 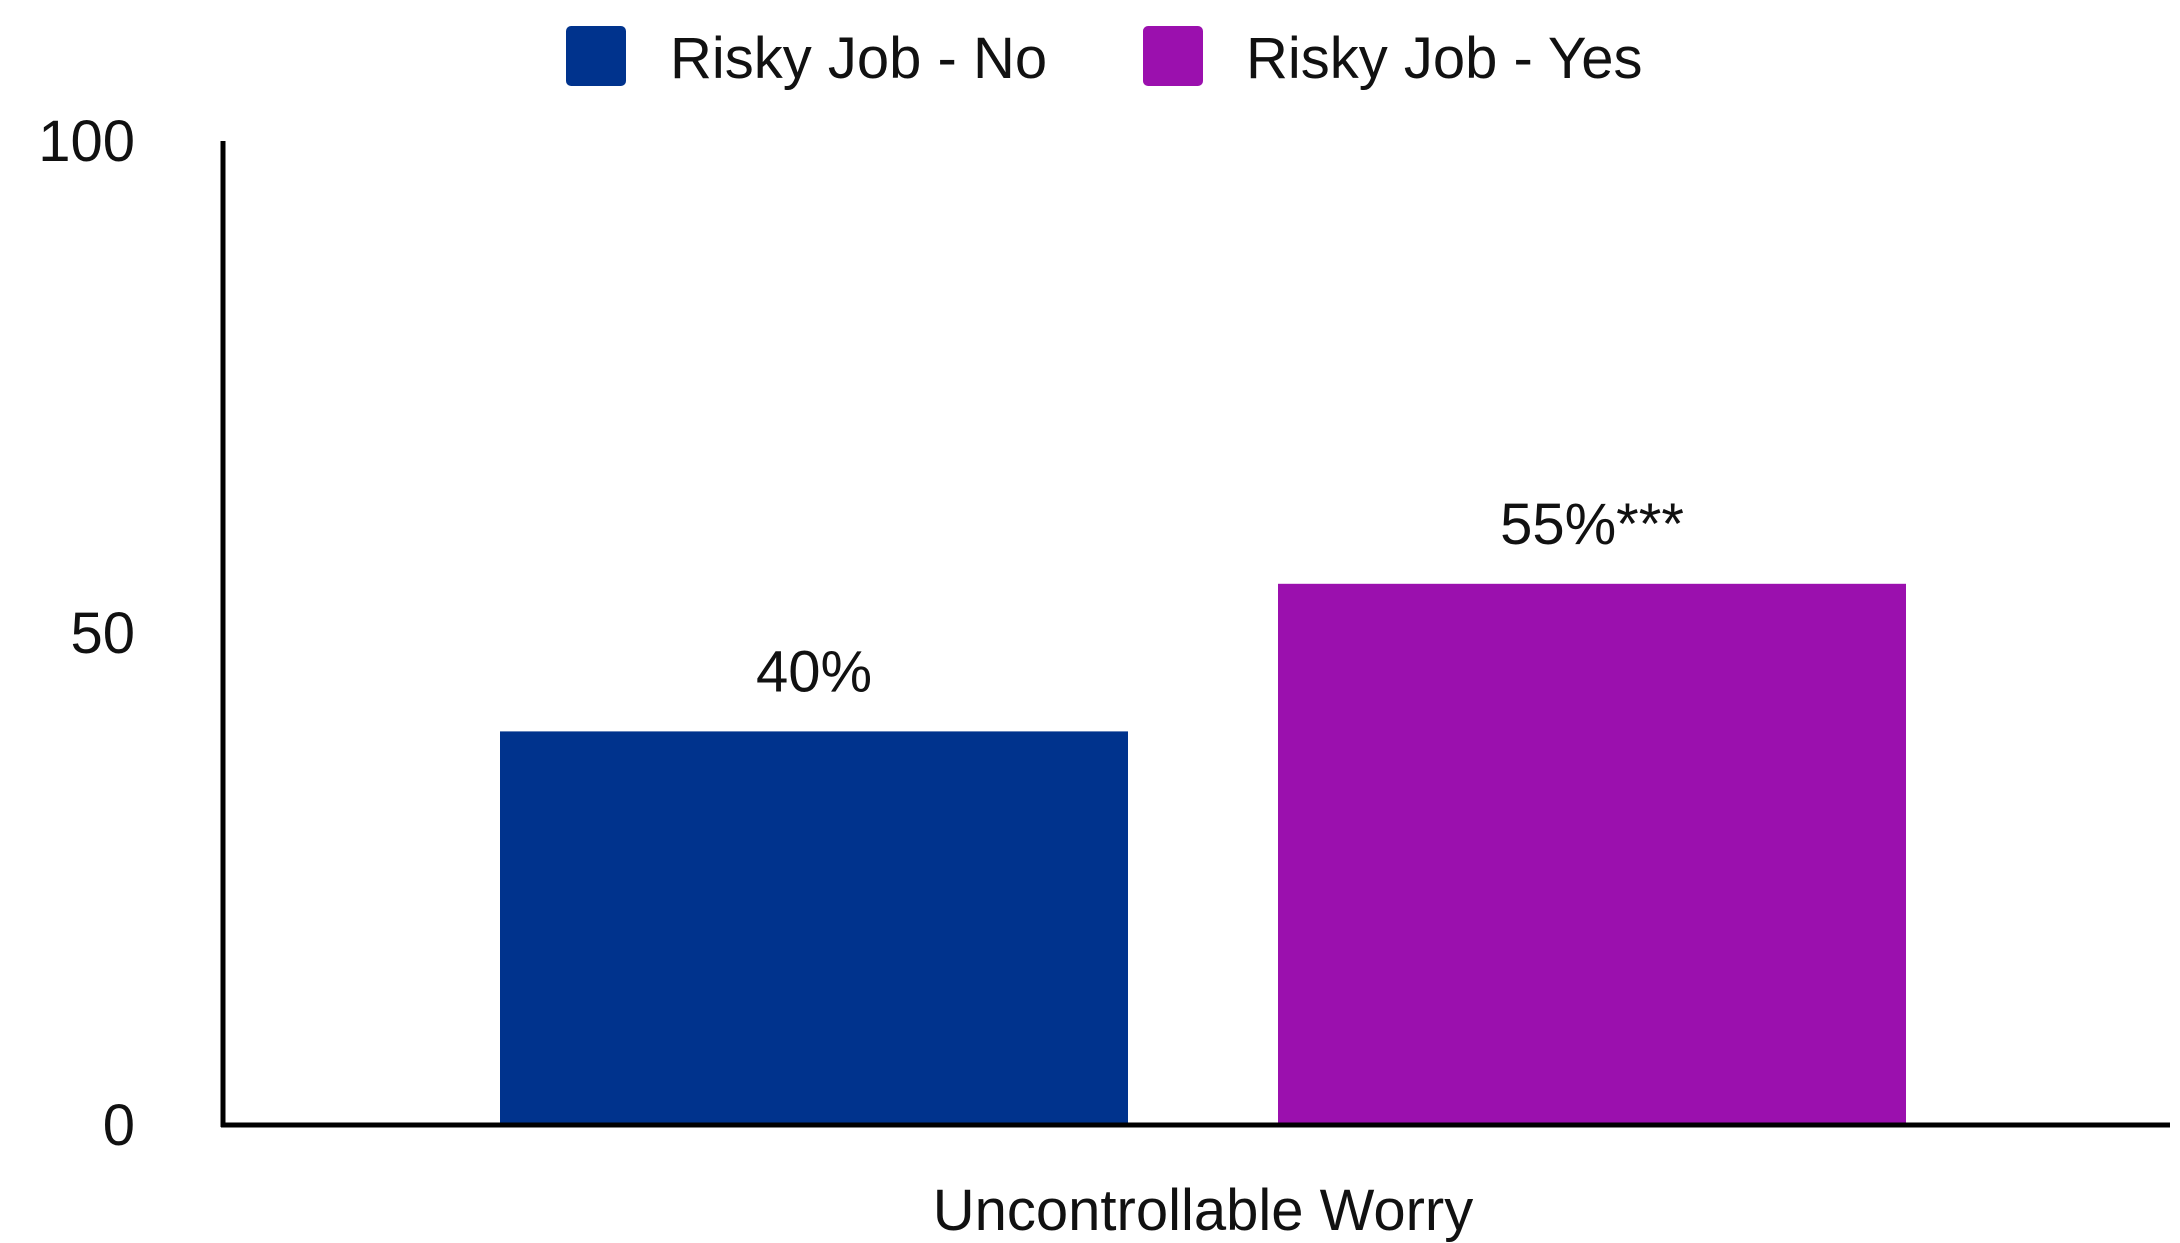 What do you see at coordinates (814, 671) in the screenshot?
I see `data-label: 40%` at bounding box center [814, 671].